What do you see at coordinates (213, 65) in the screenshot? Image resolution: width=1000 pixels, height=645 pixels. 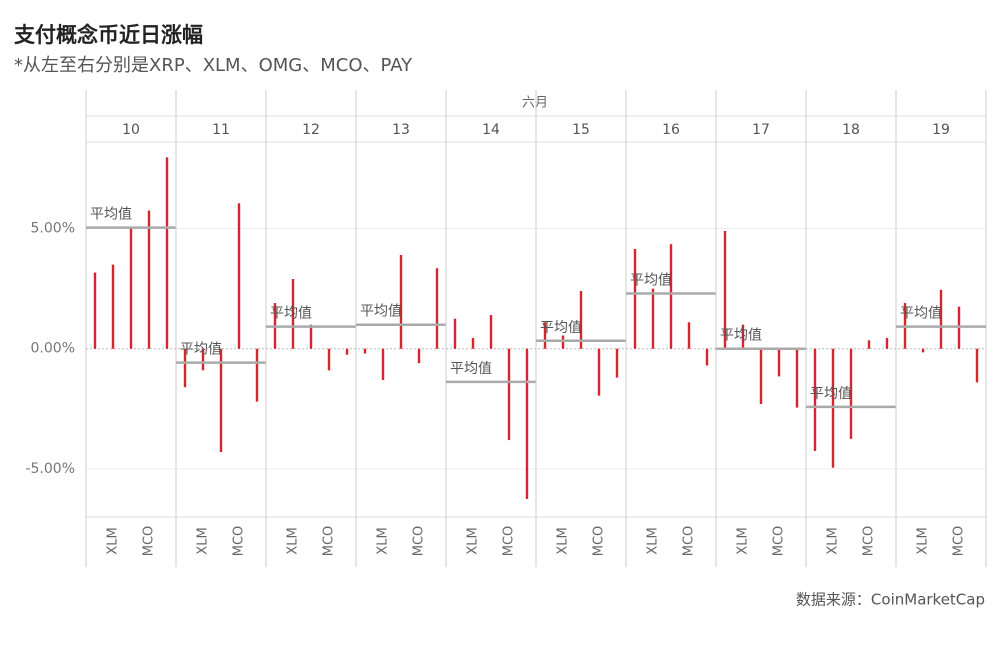 I see `chart-subtitle: *从左至右分别是XRP、XLM、OMG、MCO、PAY` at bounding box center [213, 65].